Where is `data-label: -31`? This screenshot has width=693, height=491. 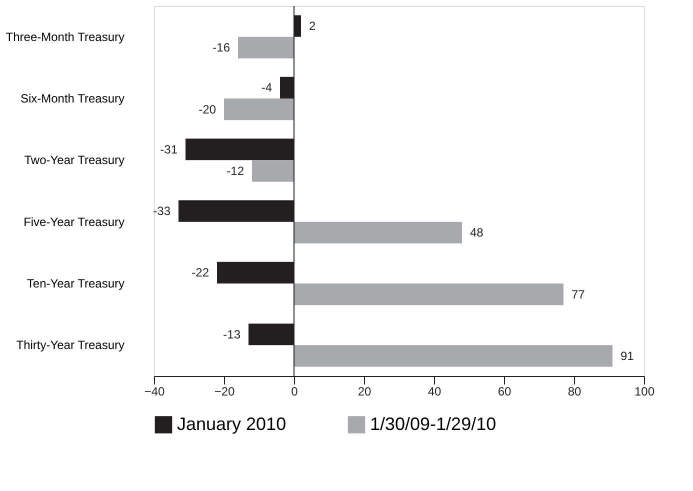 data-label: -31 is located at coordinates (169, 149).